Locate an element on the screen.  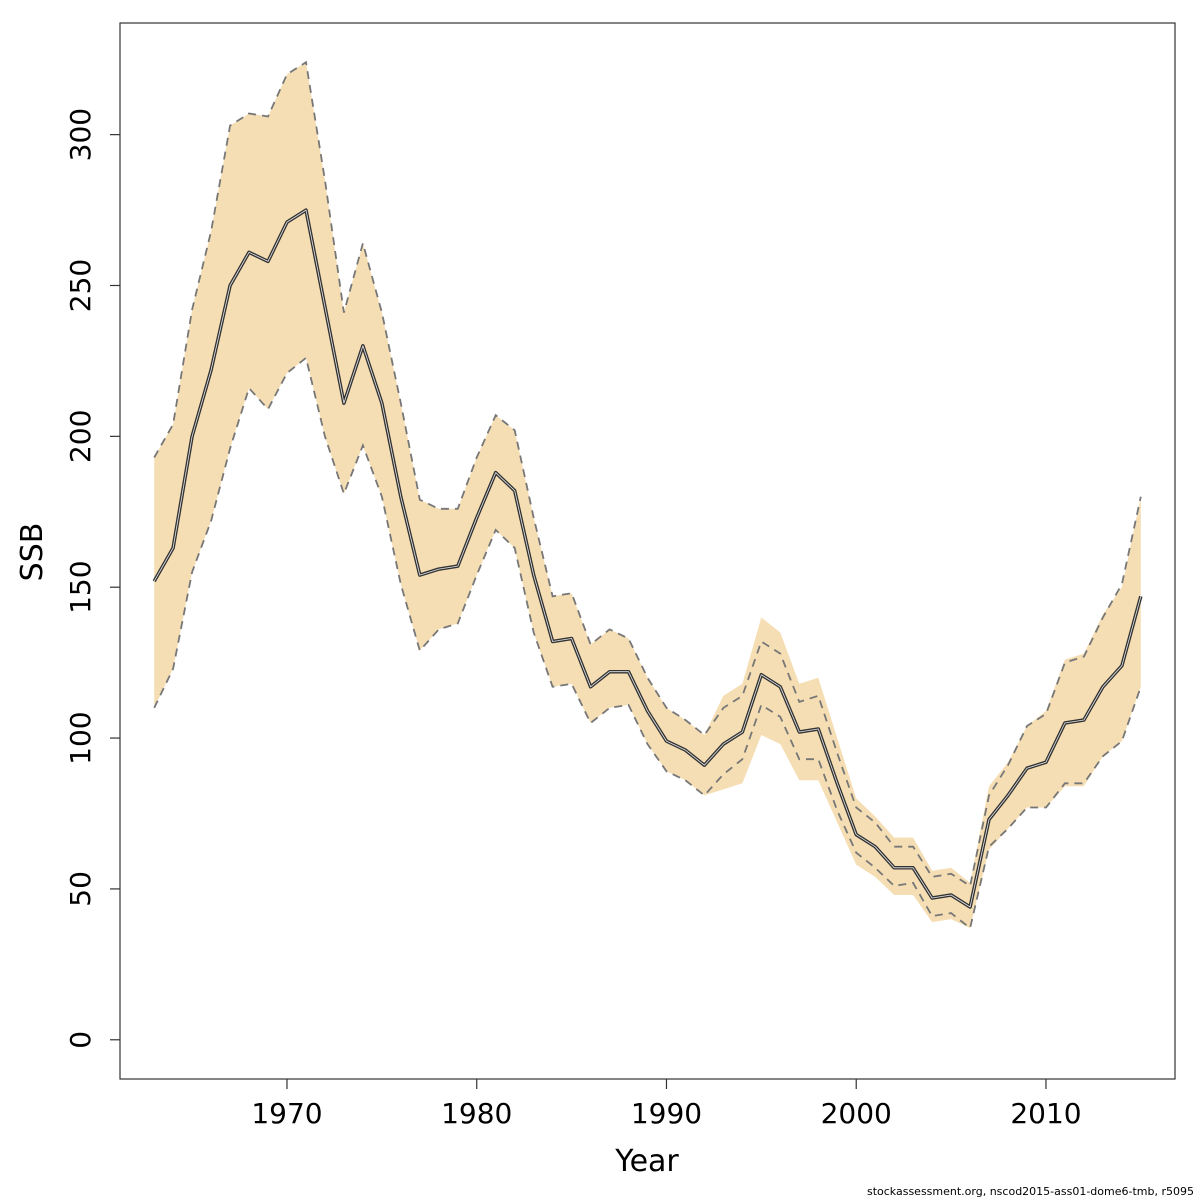
x-tick-label: 1970 is located at coordinates (286, 1113).